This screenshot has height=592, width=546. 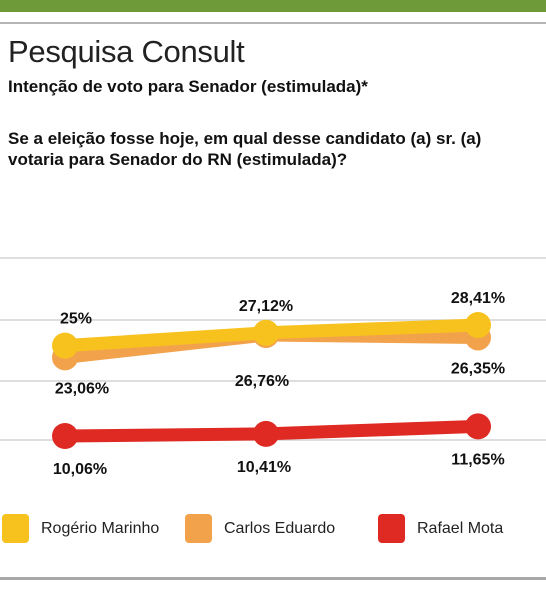 What do you see at coordinates (100, 528) in the screenshot?
I see `legend-label-rogerio-marinho: Rogério Marinho` at bounding box center [100, 528].